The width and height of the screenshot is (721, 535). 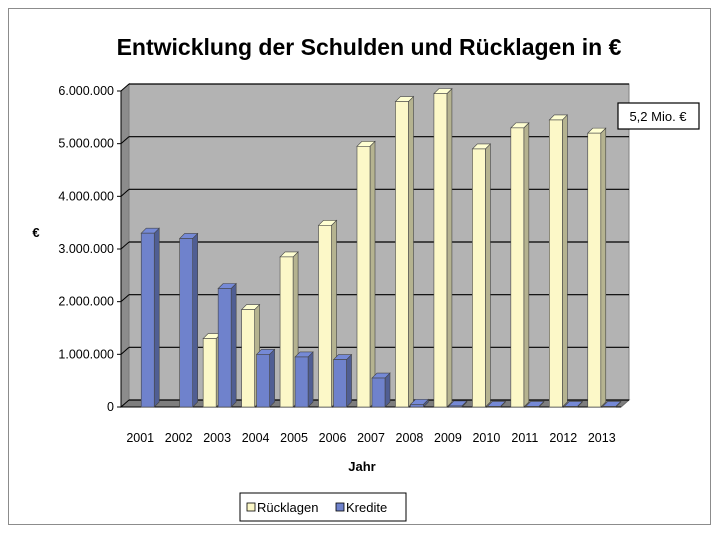 What do you see at coordinates (287, 507) in the screenshot?
I see `legend-label-ruecklagen: Rücklagen` at bounding box center [287, 507].